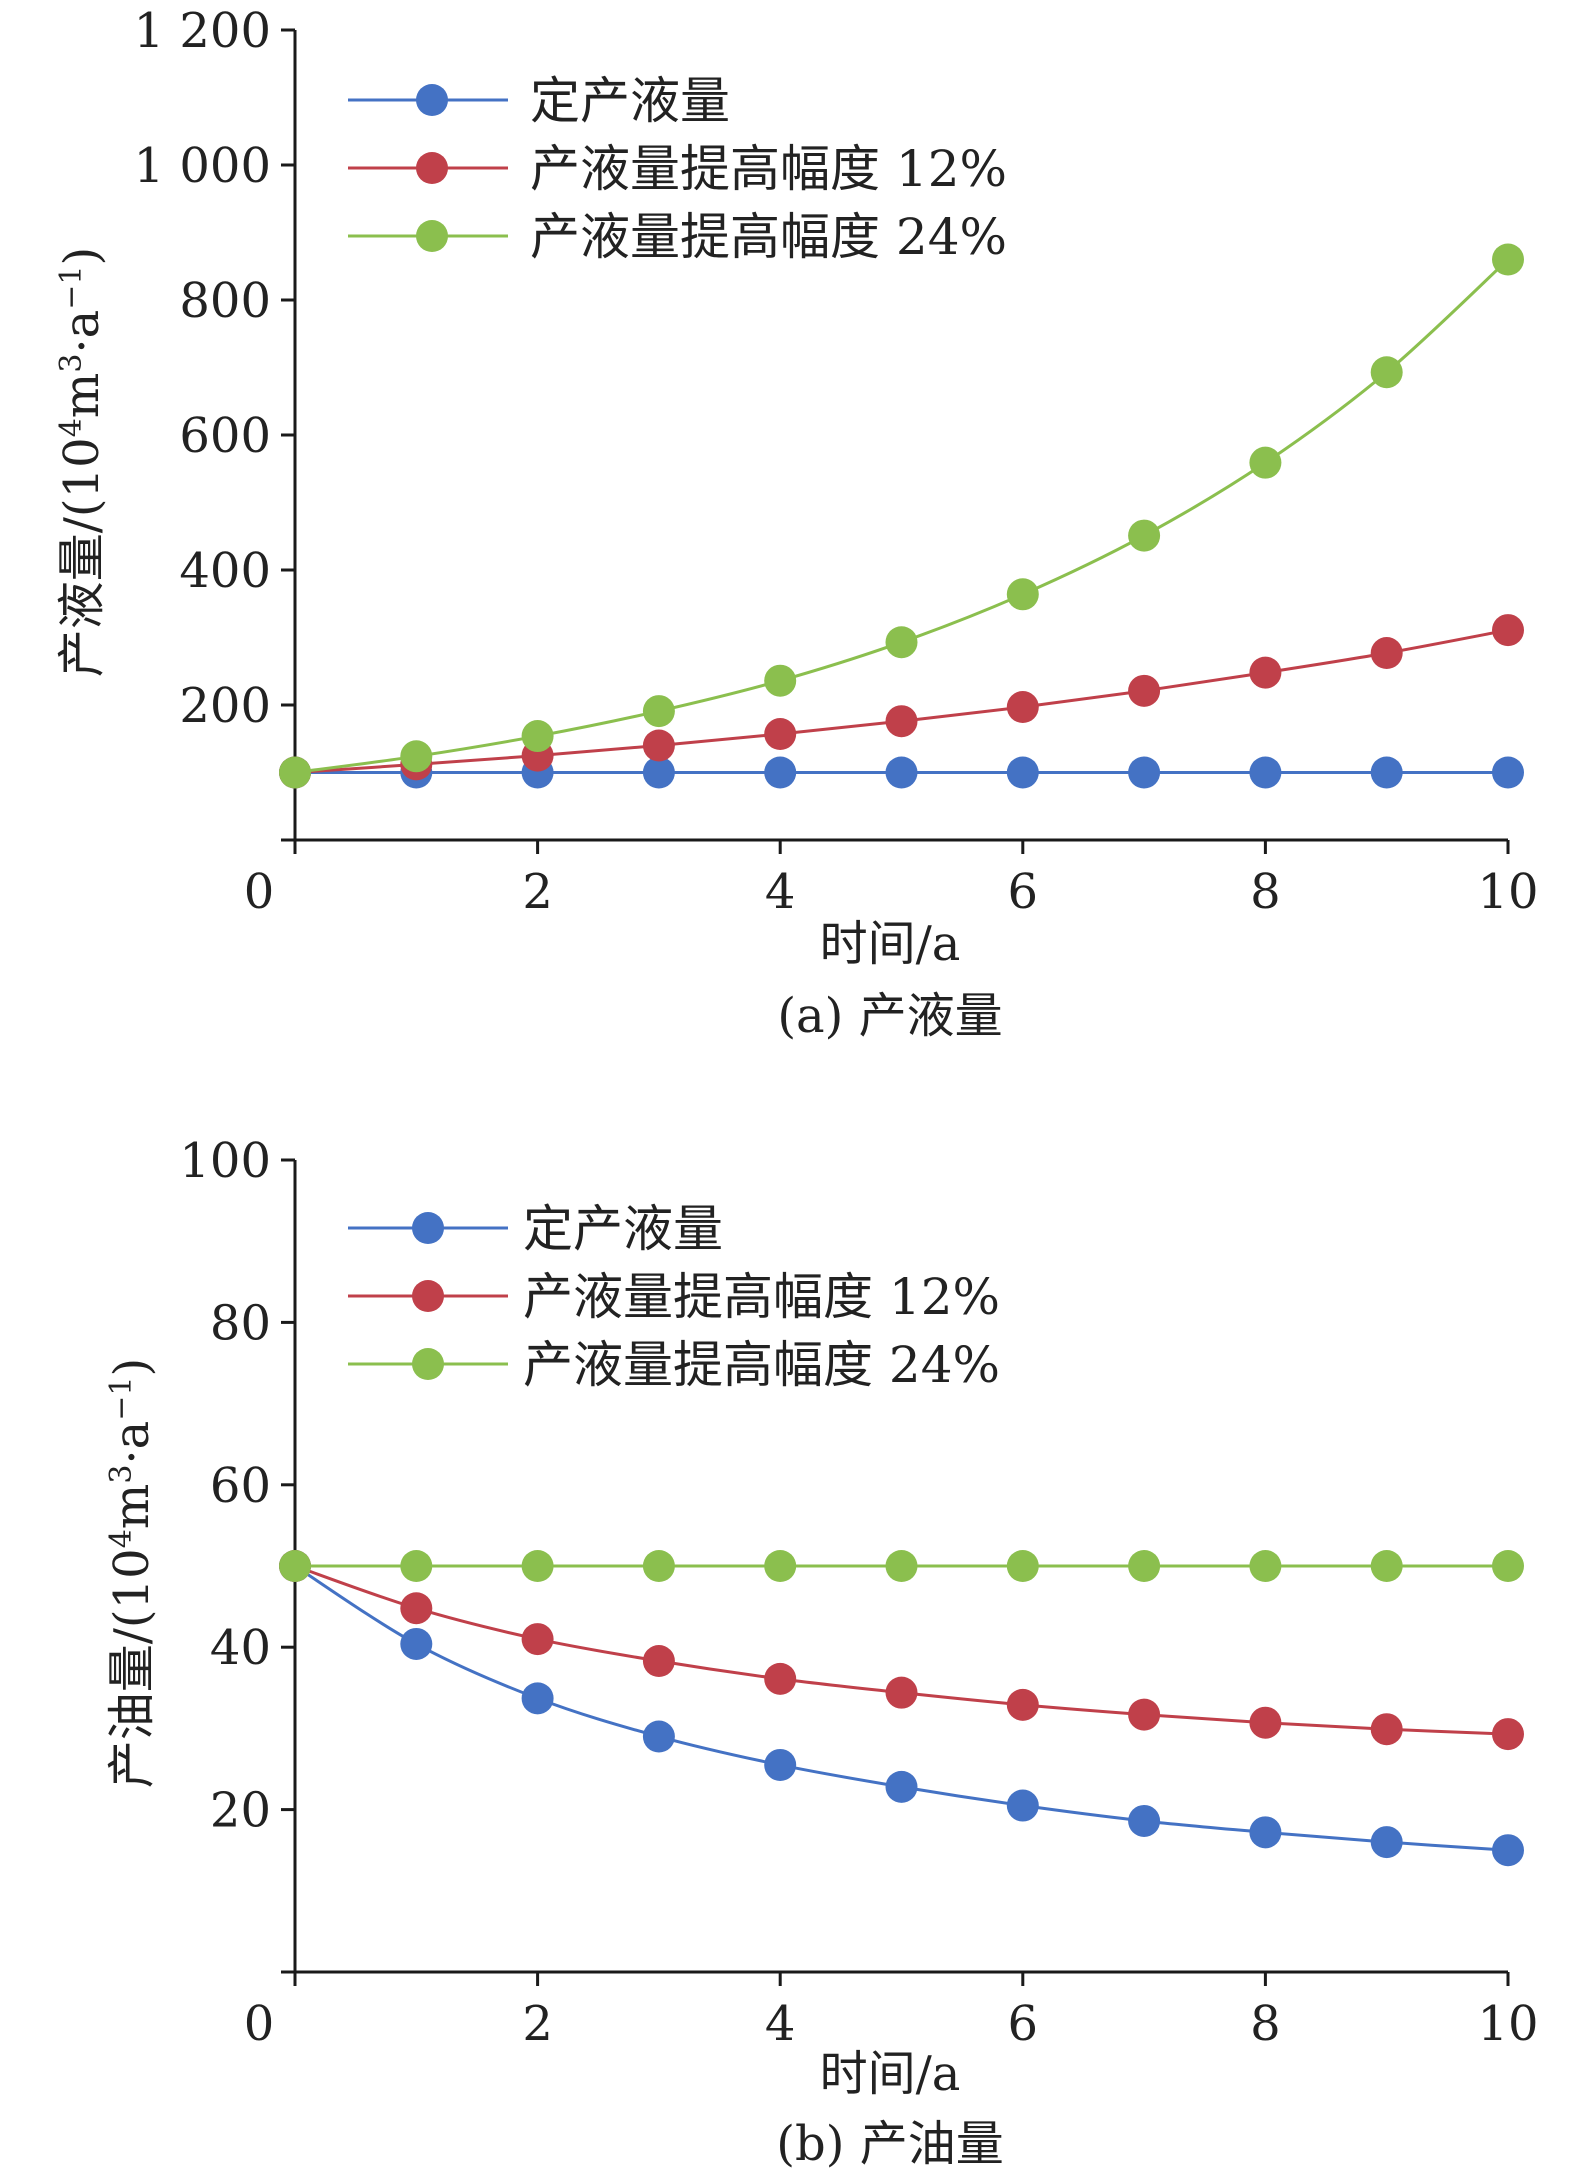 This screenshot has height=2169, width=1575. What do you see at coordinates (1507, 2024) in the screenshot?
I see `panel-b-x-tick-label: 10` at bounding box center [1507, 2024].